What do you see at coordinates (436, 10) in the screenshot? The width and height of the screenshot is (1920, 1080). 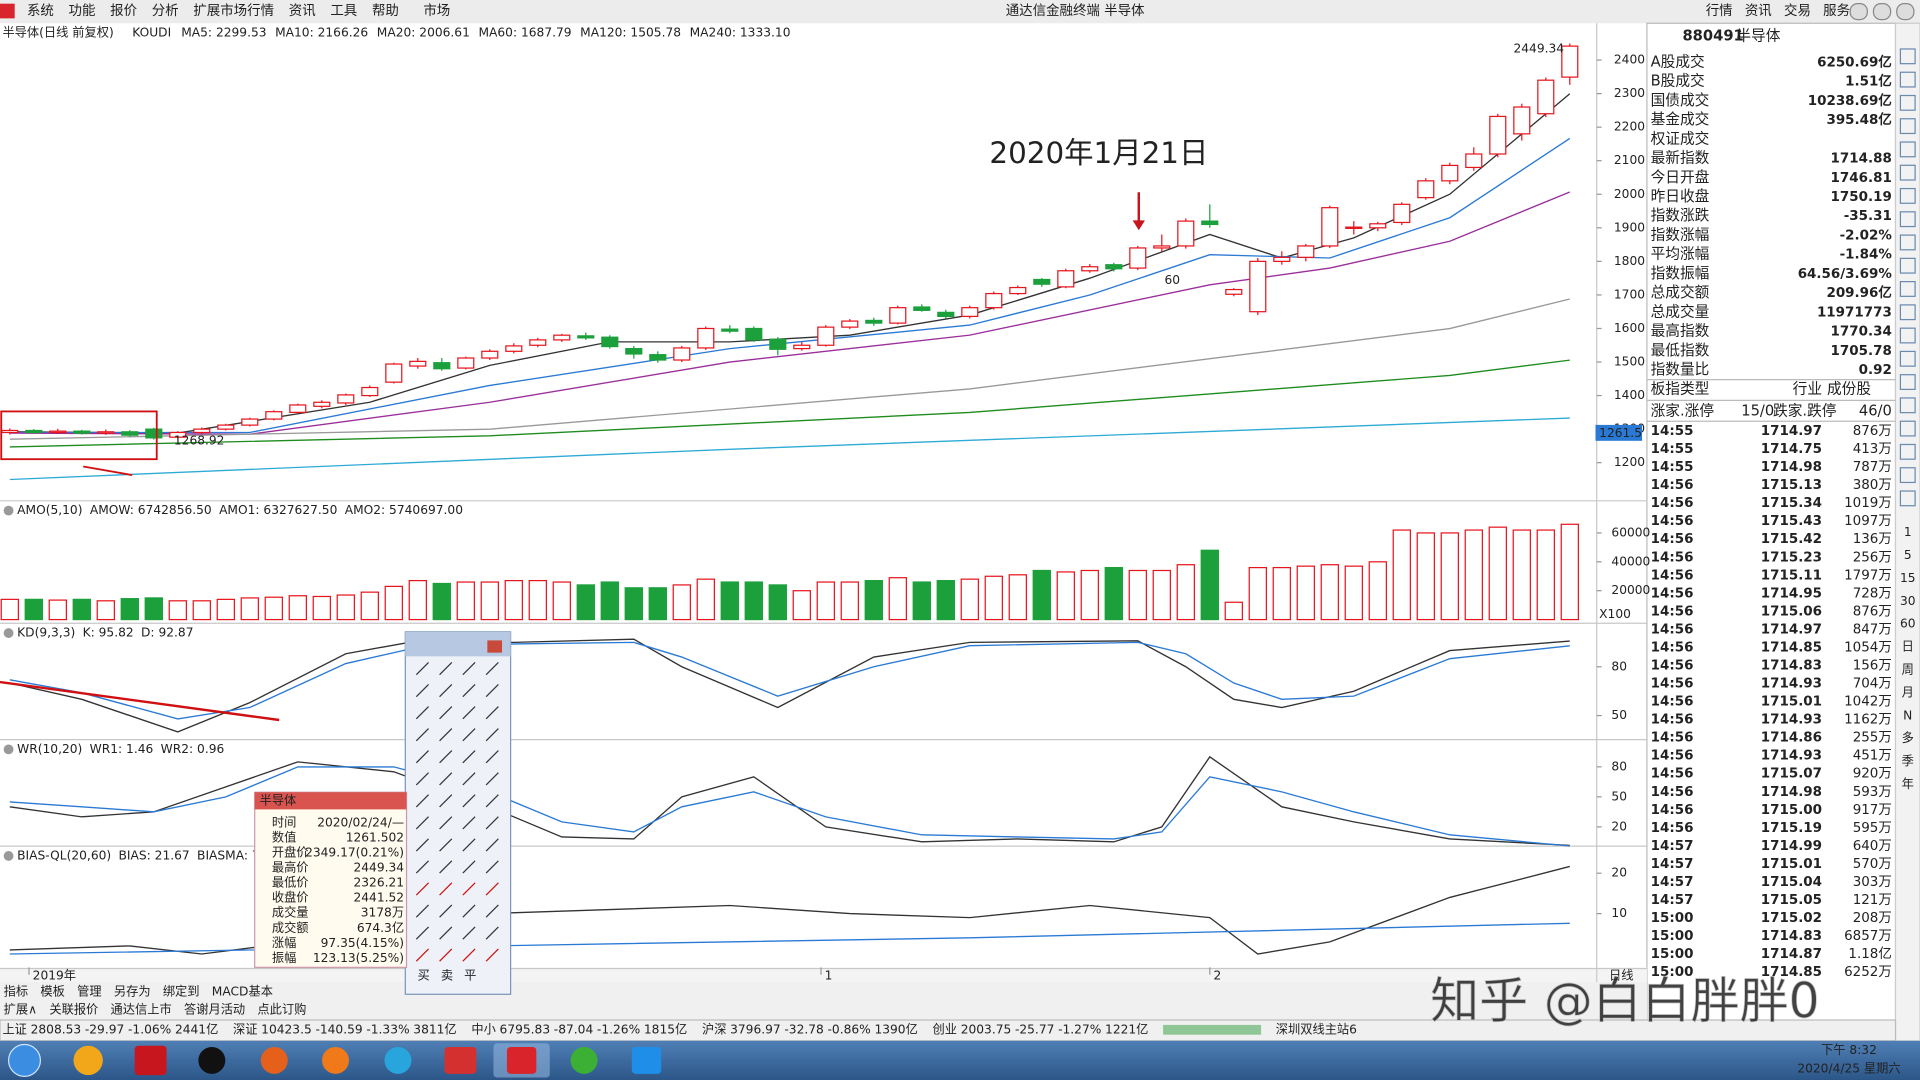 I see `menu-market: 市场` at bounding box center [436, 10].